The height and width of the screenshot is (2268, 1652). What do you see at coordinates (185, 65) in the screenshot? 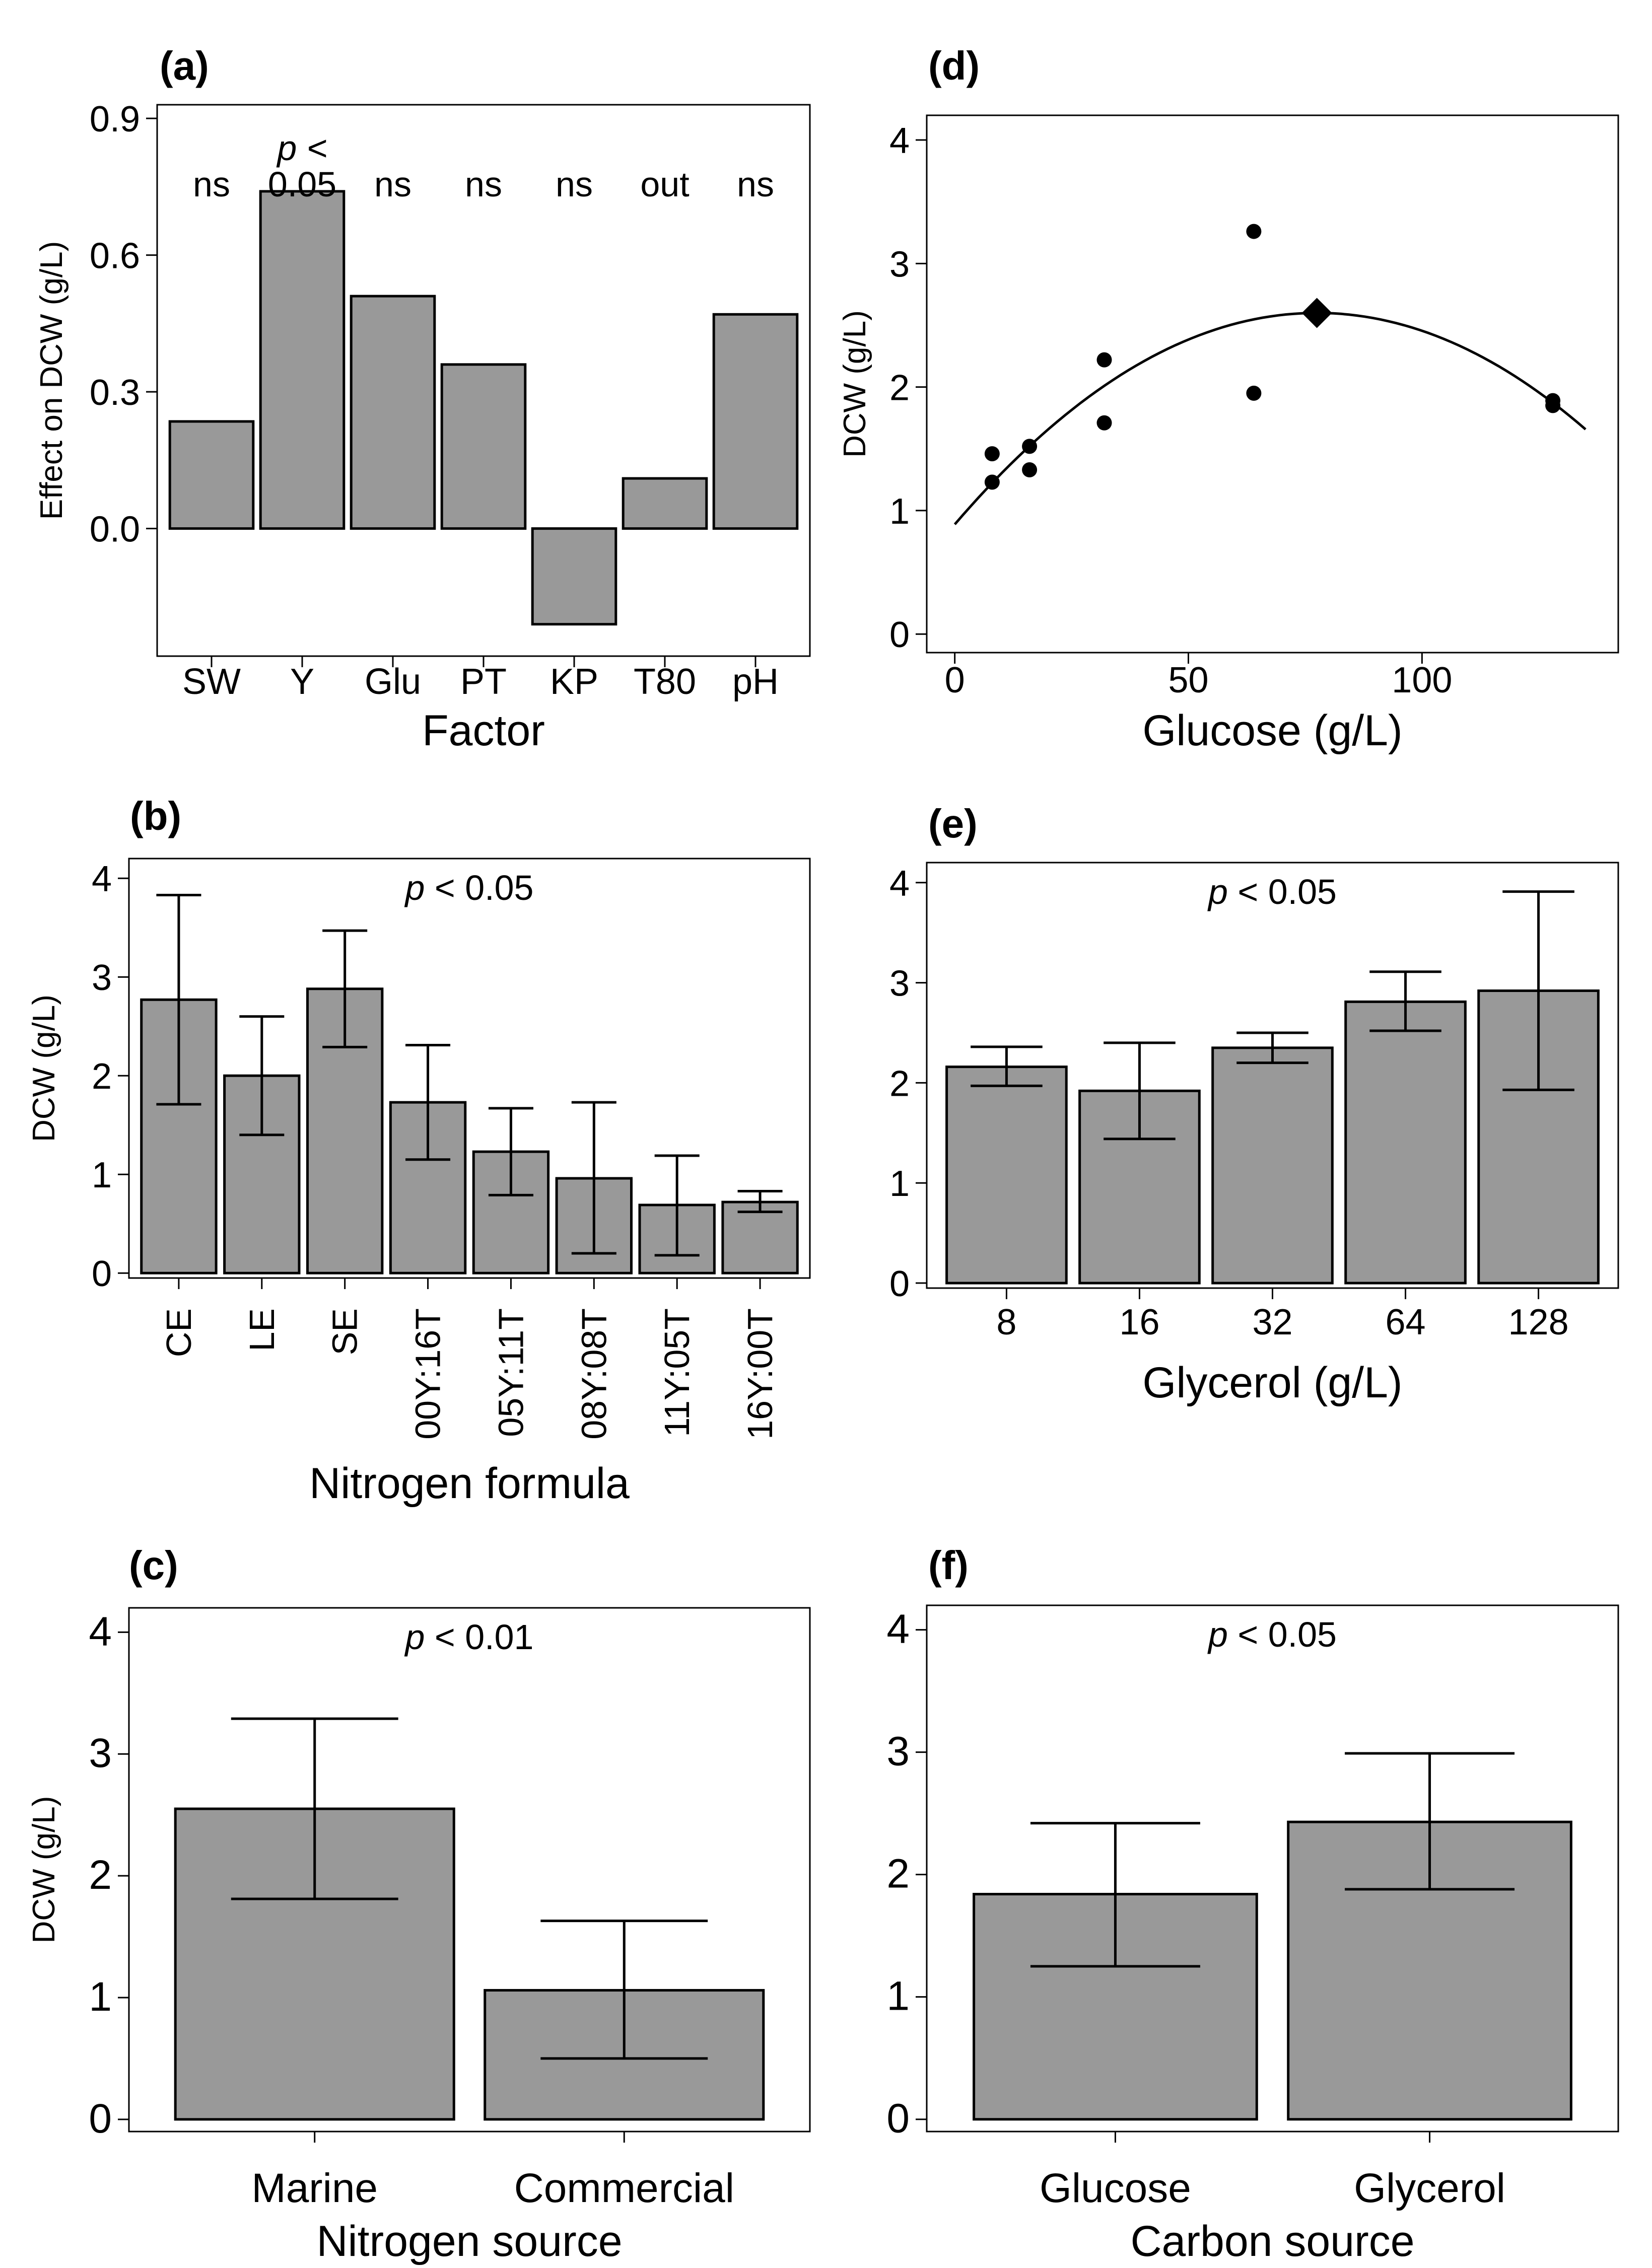
I see `panel-letter: (a)` at bounding box center [185, 65].